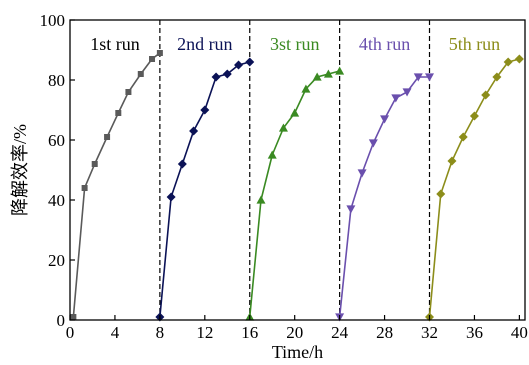  I want to click on run-label: 4th run, so click(385, 44).